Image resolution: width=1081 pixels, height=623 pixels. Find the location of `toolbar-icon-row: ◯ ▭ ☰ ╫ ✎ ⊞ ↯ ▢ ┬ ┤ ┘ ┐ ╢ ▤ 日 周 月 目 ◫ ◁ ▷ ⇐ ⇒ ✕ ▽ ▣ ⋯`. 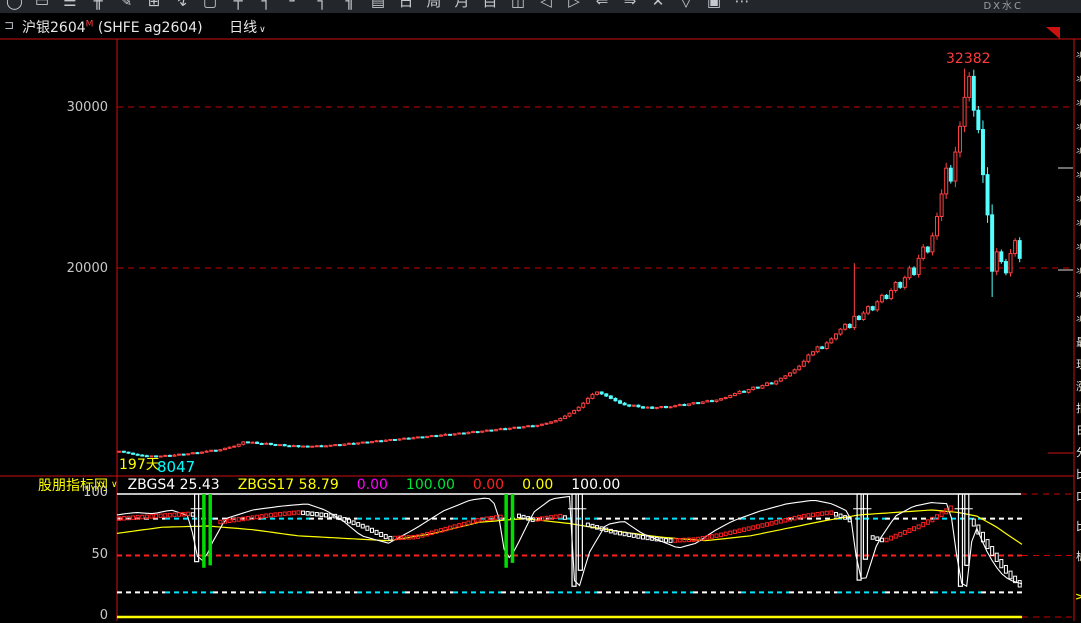

toolbar-icon-row: ◯ ▭ ☰ ╫ ✎ ⊞ ↯ ▢ ┬ ┤ ┘ ┐ ╢ ▤ 日 周 月 目 ◫ ◁ ▷ ⇐ ⇒ ✕ ▽ ▣ ⋯ is located at coordinates (378, 5).